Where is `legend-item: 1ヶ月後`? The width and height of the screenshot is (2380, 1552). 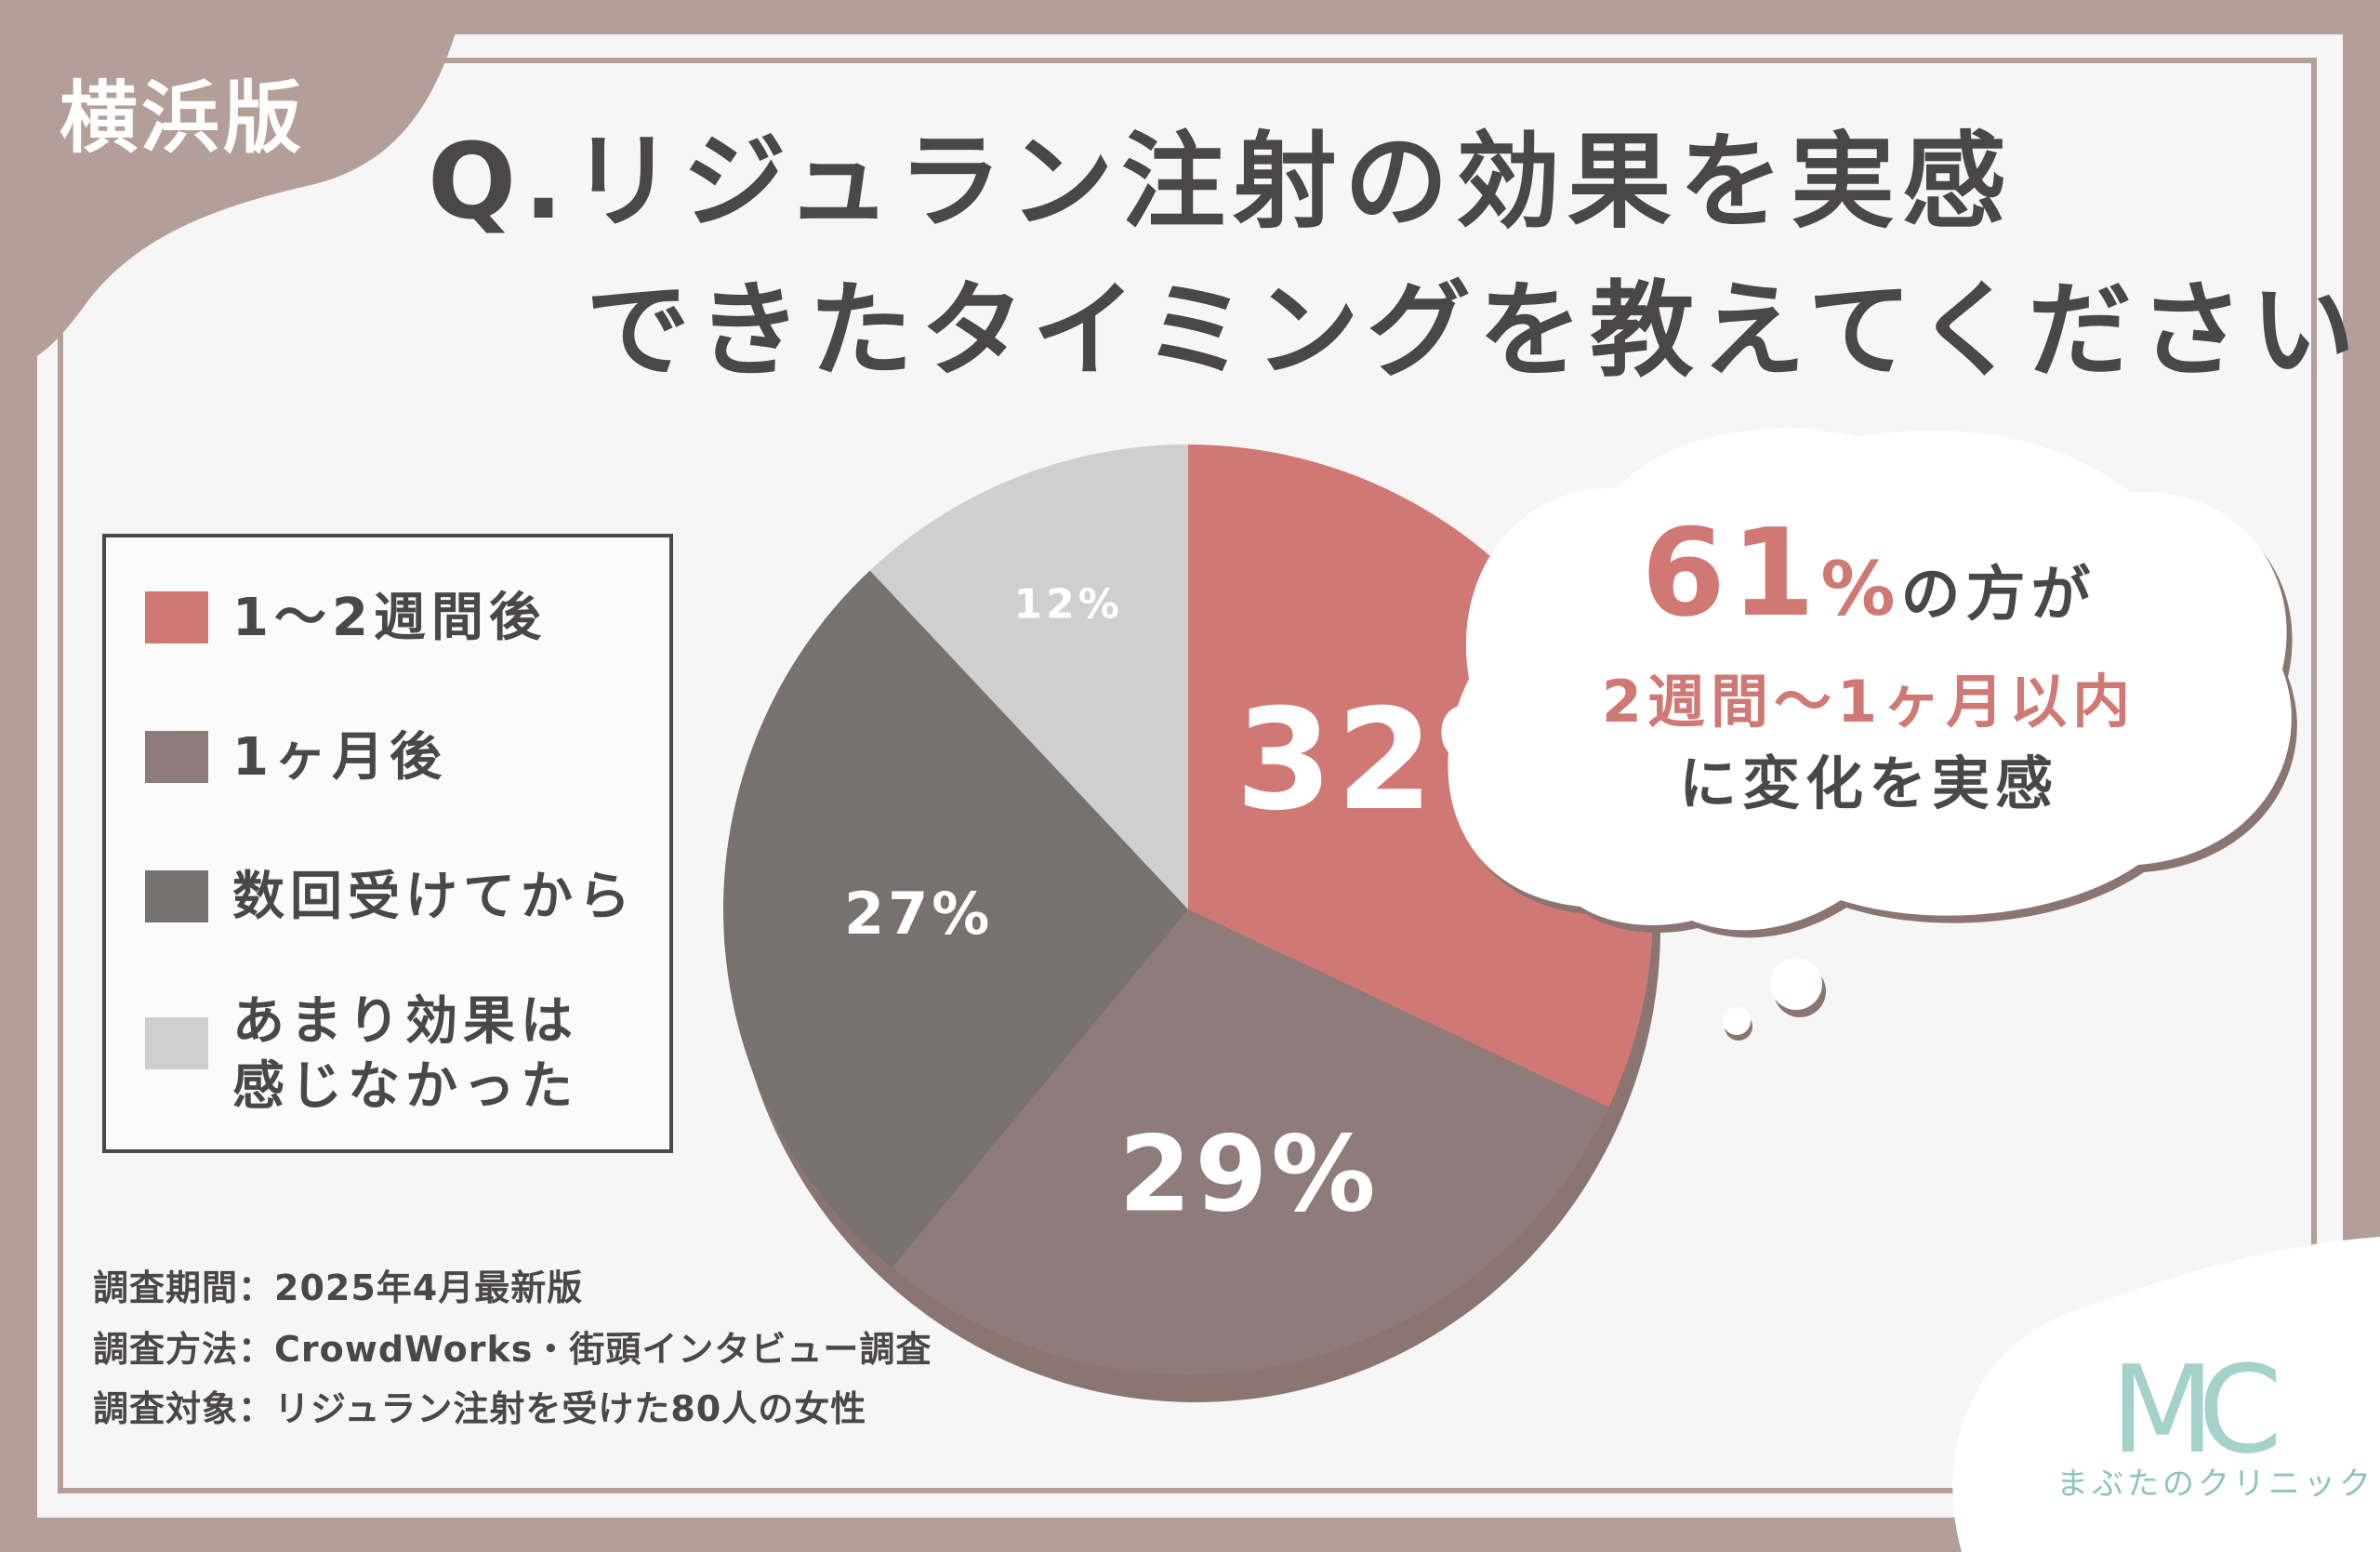
legend-item: 1ヶ月後 is located at coordinates (296, 757).